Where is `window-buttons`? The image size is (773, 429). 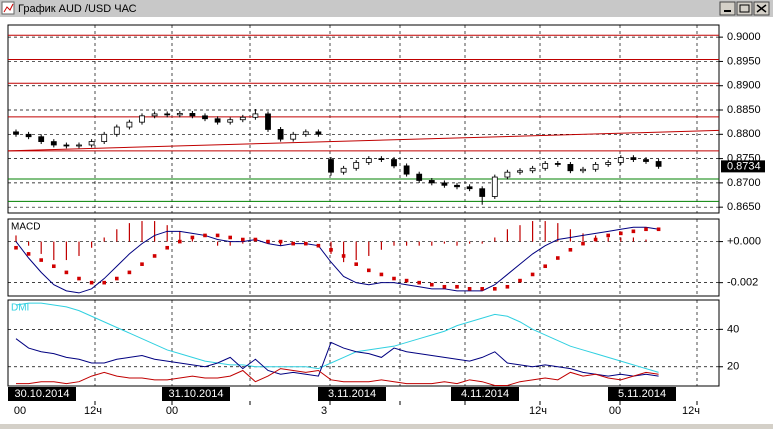
window-buttons is located at coordinates (744, 8).